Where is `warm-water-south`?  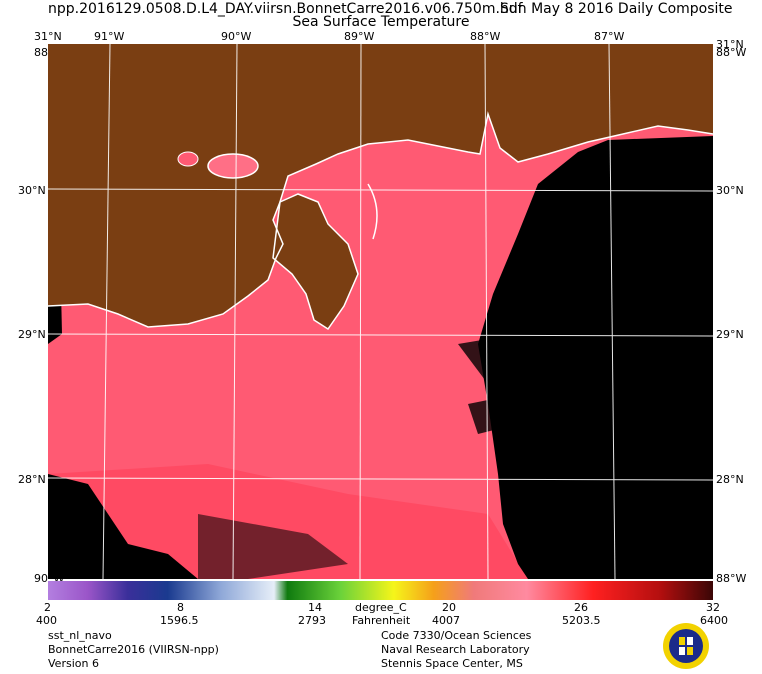
warm-water-south is located at coordinates (288, 521).